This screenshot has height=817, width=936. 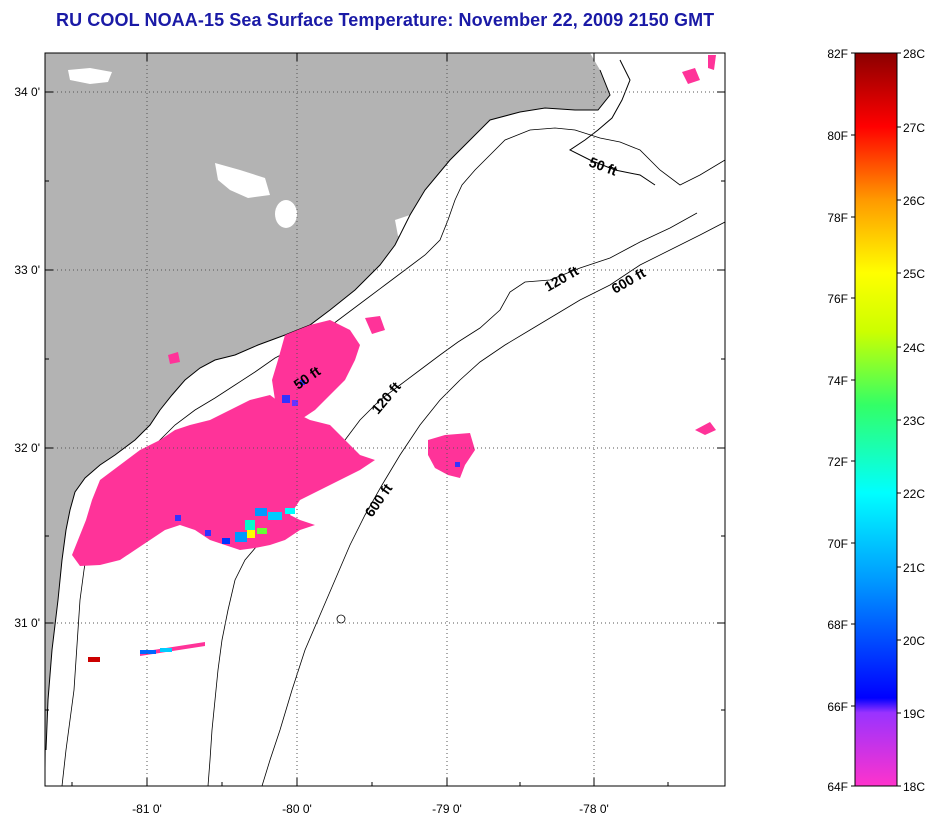 What do you see at coordinates (837, 136) in the screenshot?
I see `colorbar-f-80: 80F` at bounding box center [837, 136].